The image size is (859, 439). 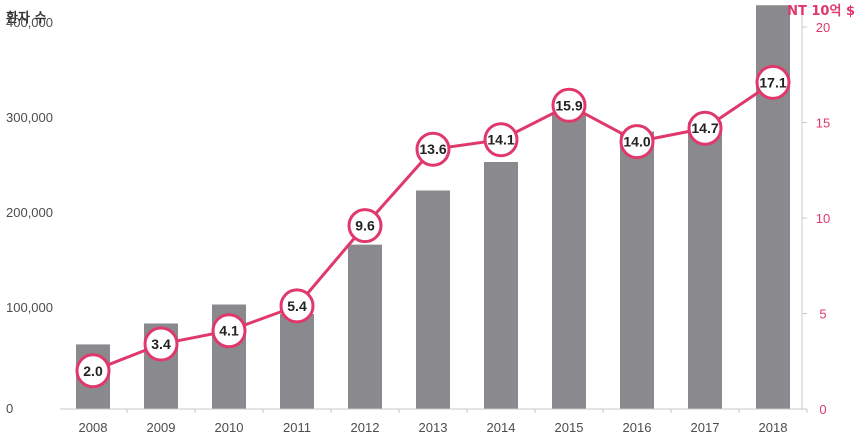 I want to click on marker-label-2010: 4.1, so click(x=229, y=331).